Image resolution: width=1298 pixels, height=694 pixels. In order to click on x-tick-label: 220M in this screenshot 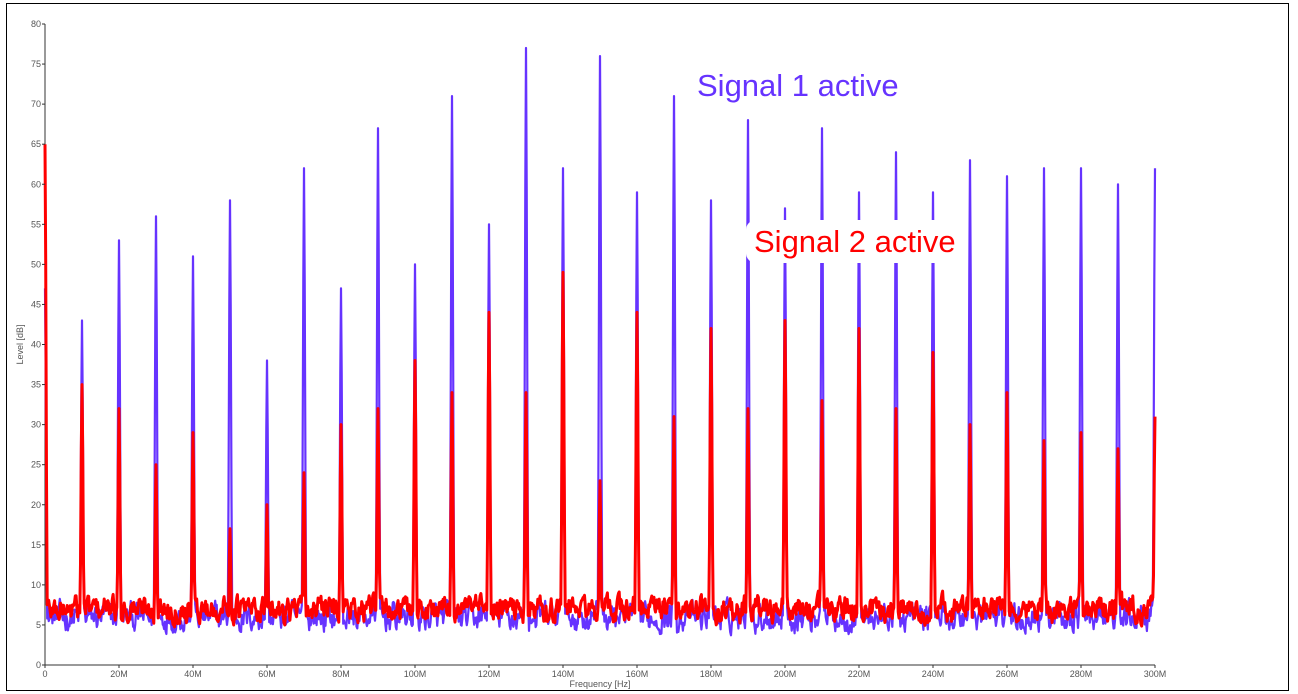, I will do `click(859, 674)`.